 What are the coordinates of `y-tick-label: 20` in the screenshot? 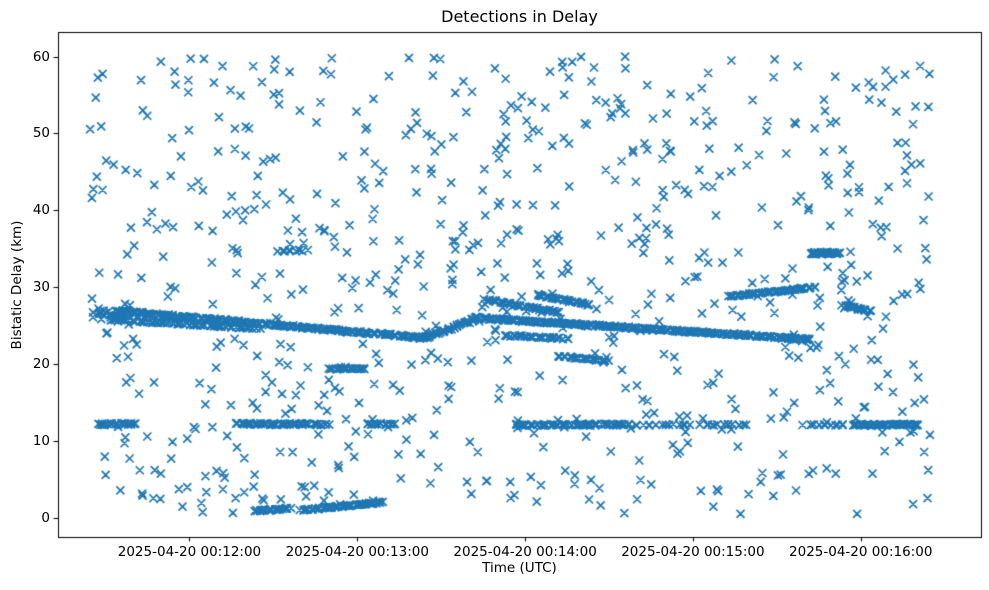 It's located at (41, 364).